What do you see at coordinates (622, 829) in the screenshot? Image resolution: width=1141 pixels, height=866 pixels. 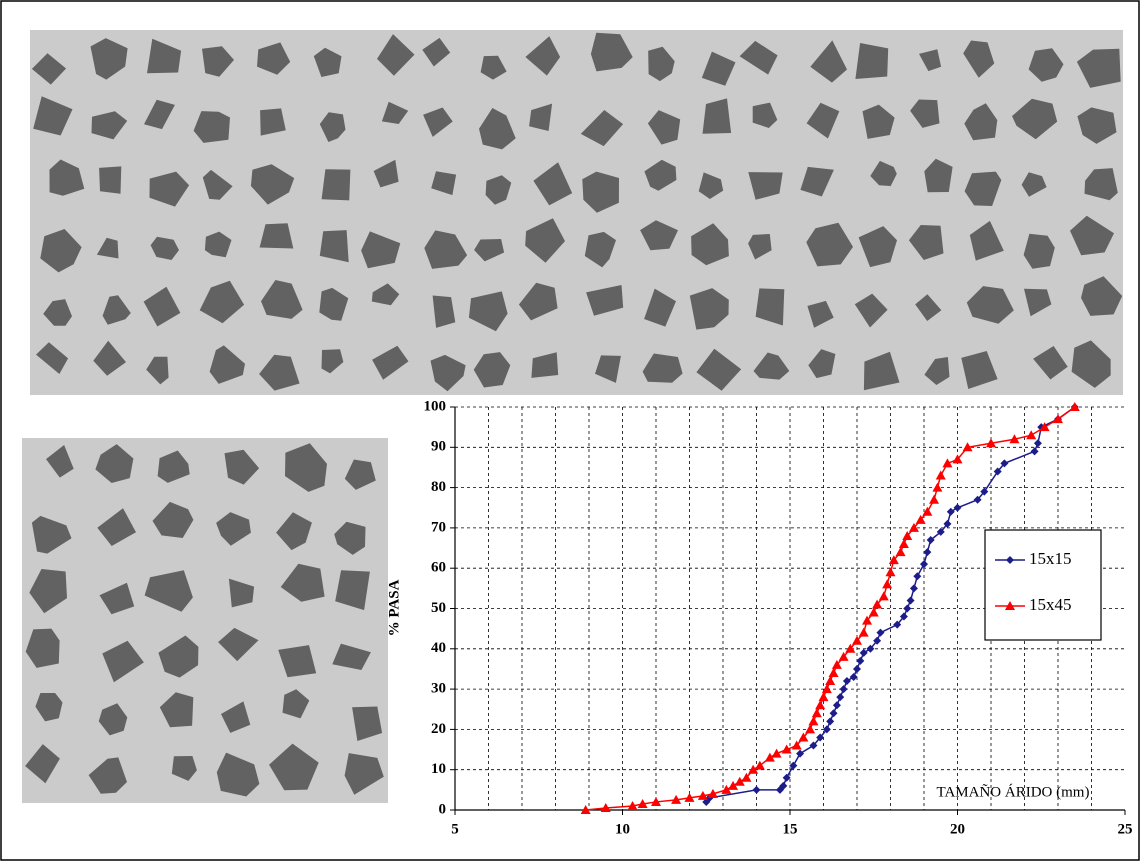 I see `x-tick-label: 10` at bounding box center [622, 829].